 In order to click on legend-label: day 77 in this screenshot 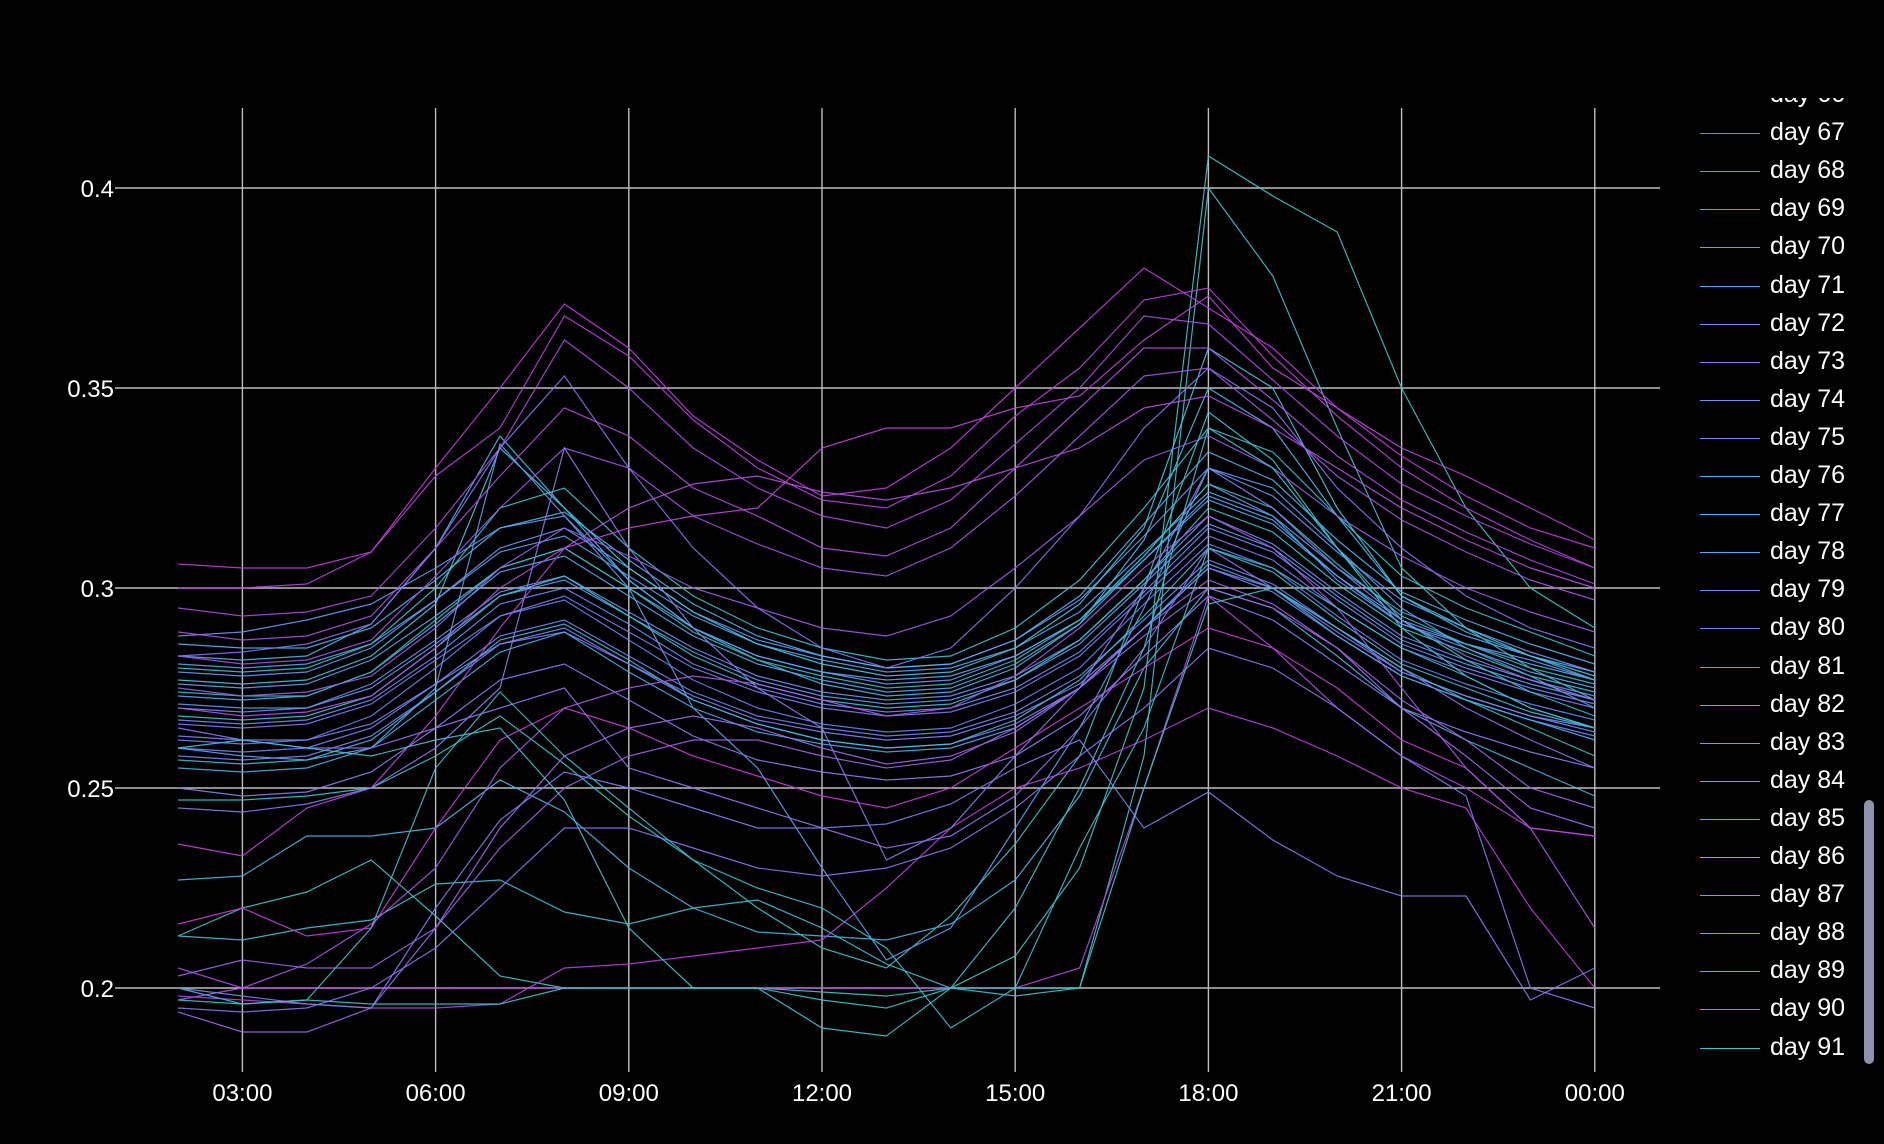, I will do `click(1808, 513)`.